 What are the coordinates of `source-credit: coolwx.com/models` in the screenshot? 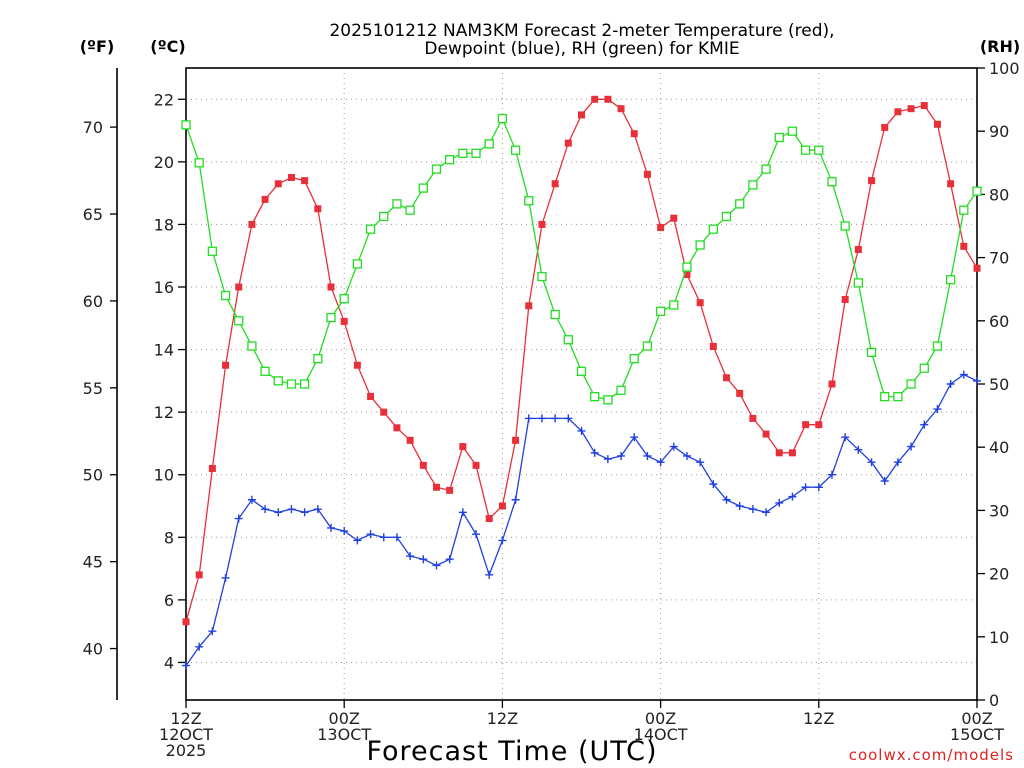 It's located at (931, 755).